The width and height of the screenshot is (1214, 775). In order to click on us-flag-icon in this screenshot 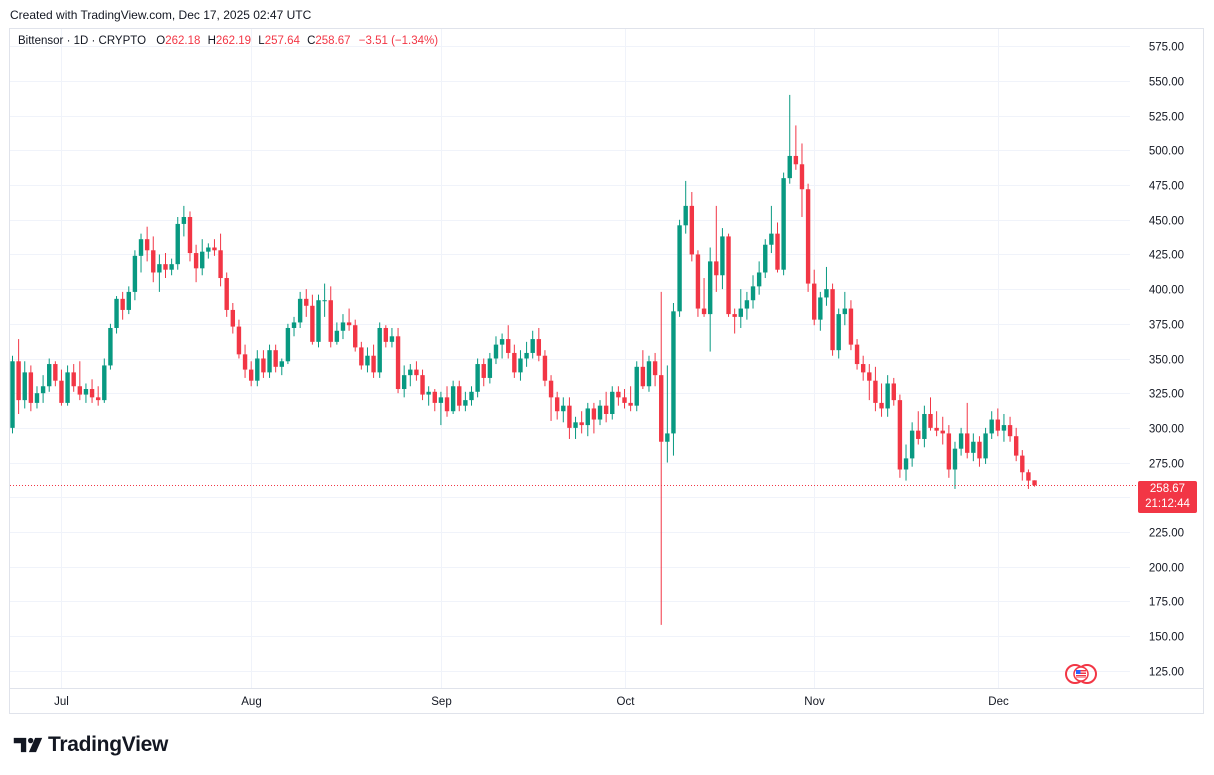, I will do `click(1081, 674)`.